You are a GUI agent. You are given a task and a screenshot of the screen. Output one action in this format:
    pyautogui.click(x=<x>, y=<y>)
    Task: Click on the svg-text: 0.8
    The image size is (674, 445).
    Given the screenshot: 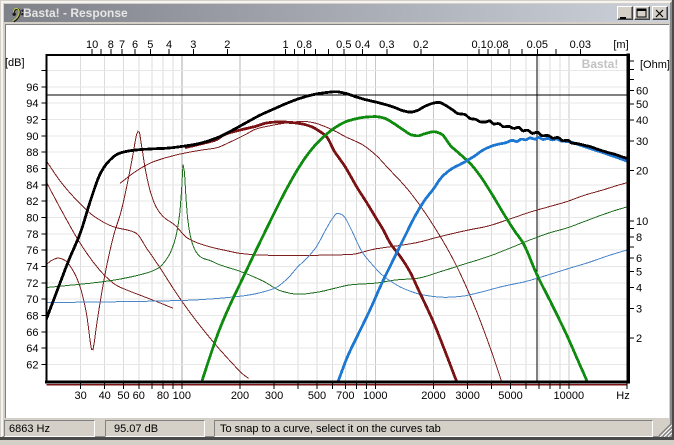 What is the action you would take?
    pyautogui.click(x=304, y=45)
    